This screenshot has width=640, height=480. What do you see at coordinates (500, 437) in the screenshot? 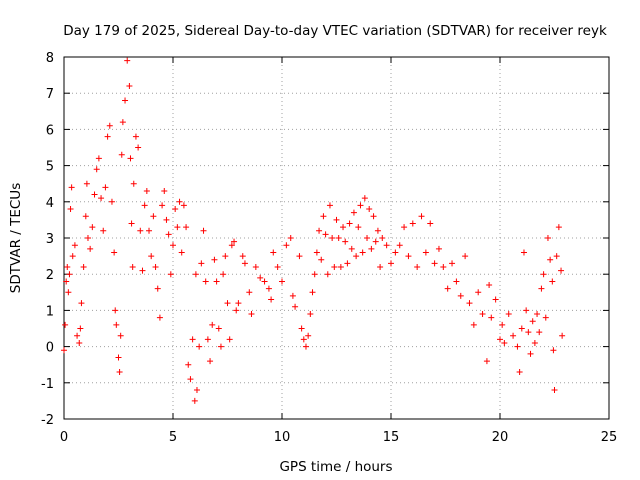
I see `x-tick-label: 20` at bounding box center [500, 437].